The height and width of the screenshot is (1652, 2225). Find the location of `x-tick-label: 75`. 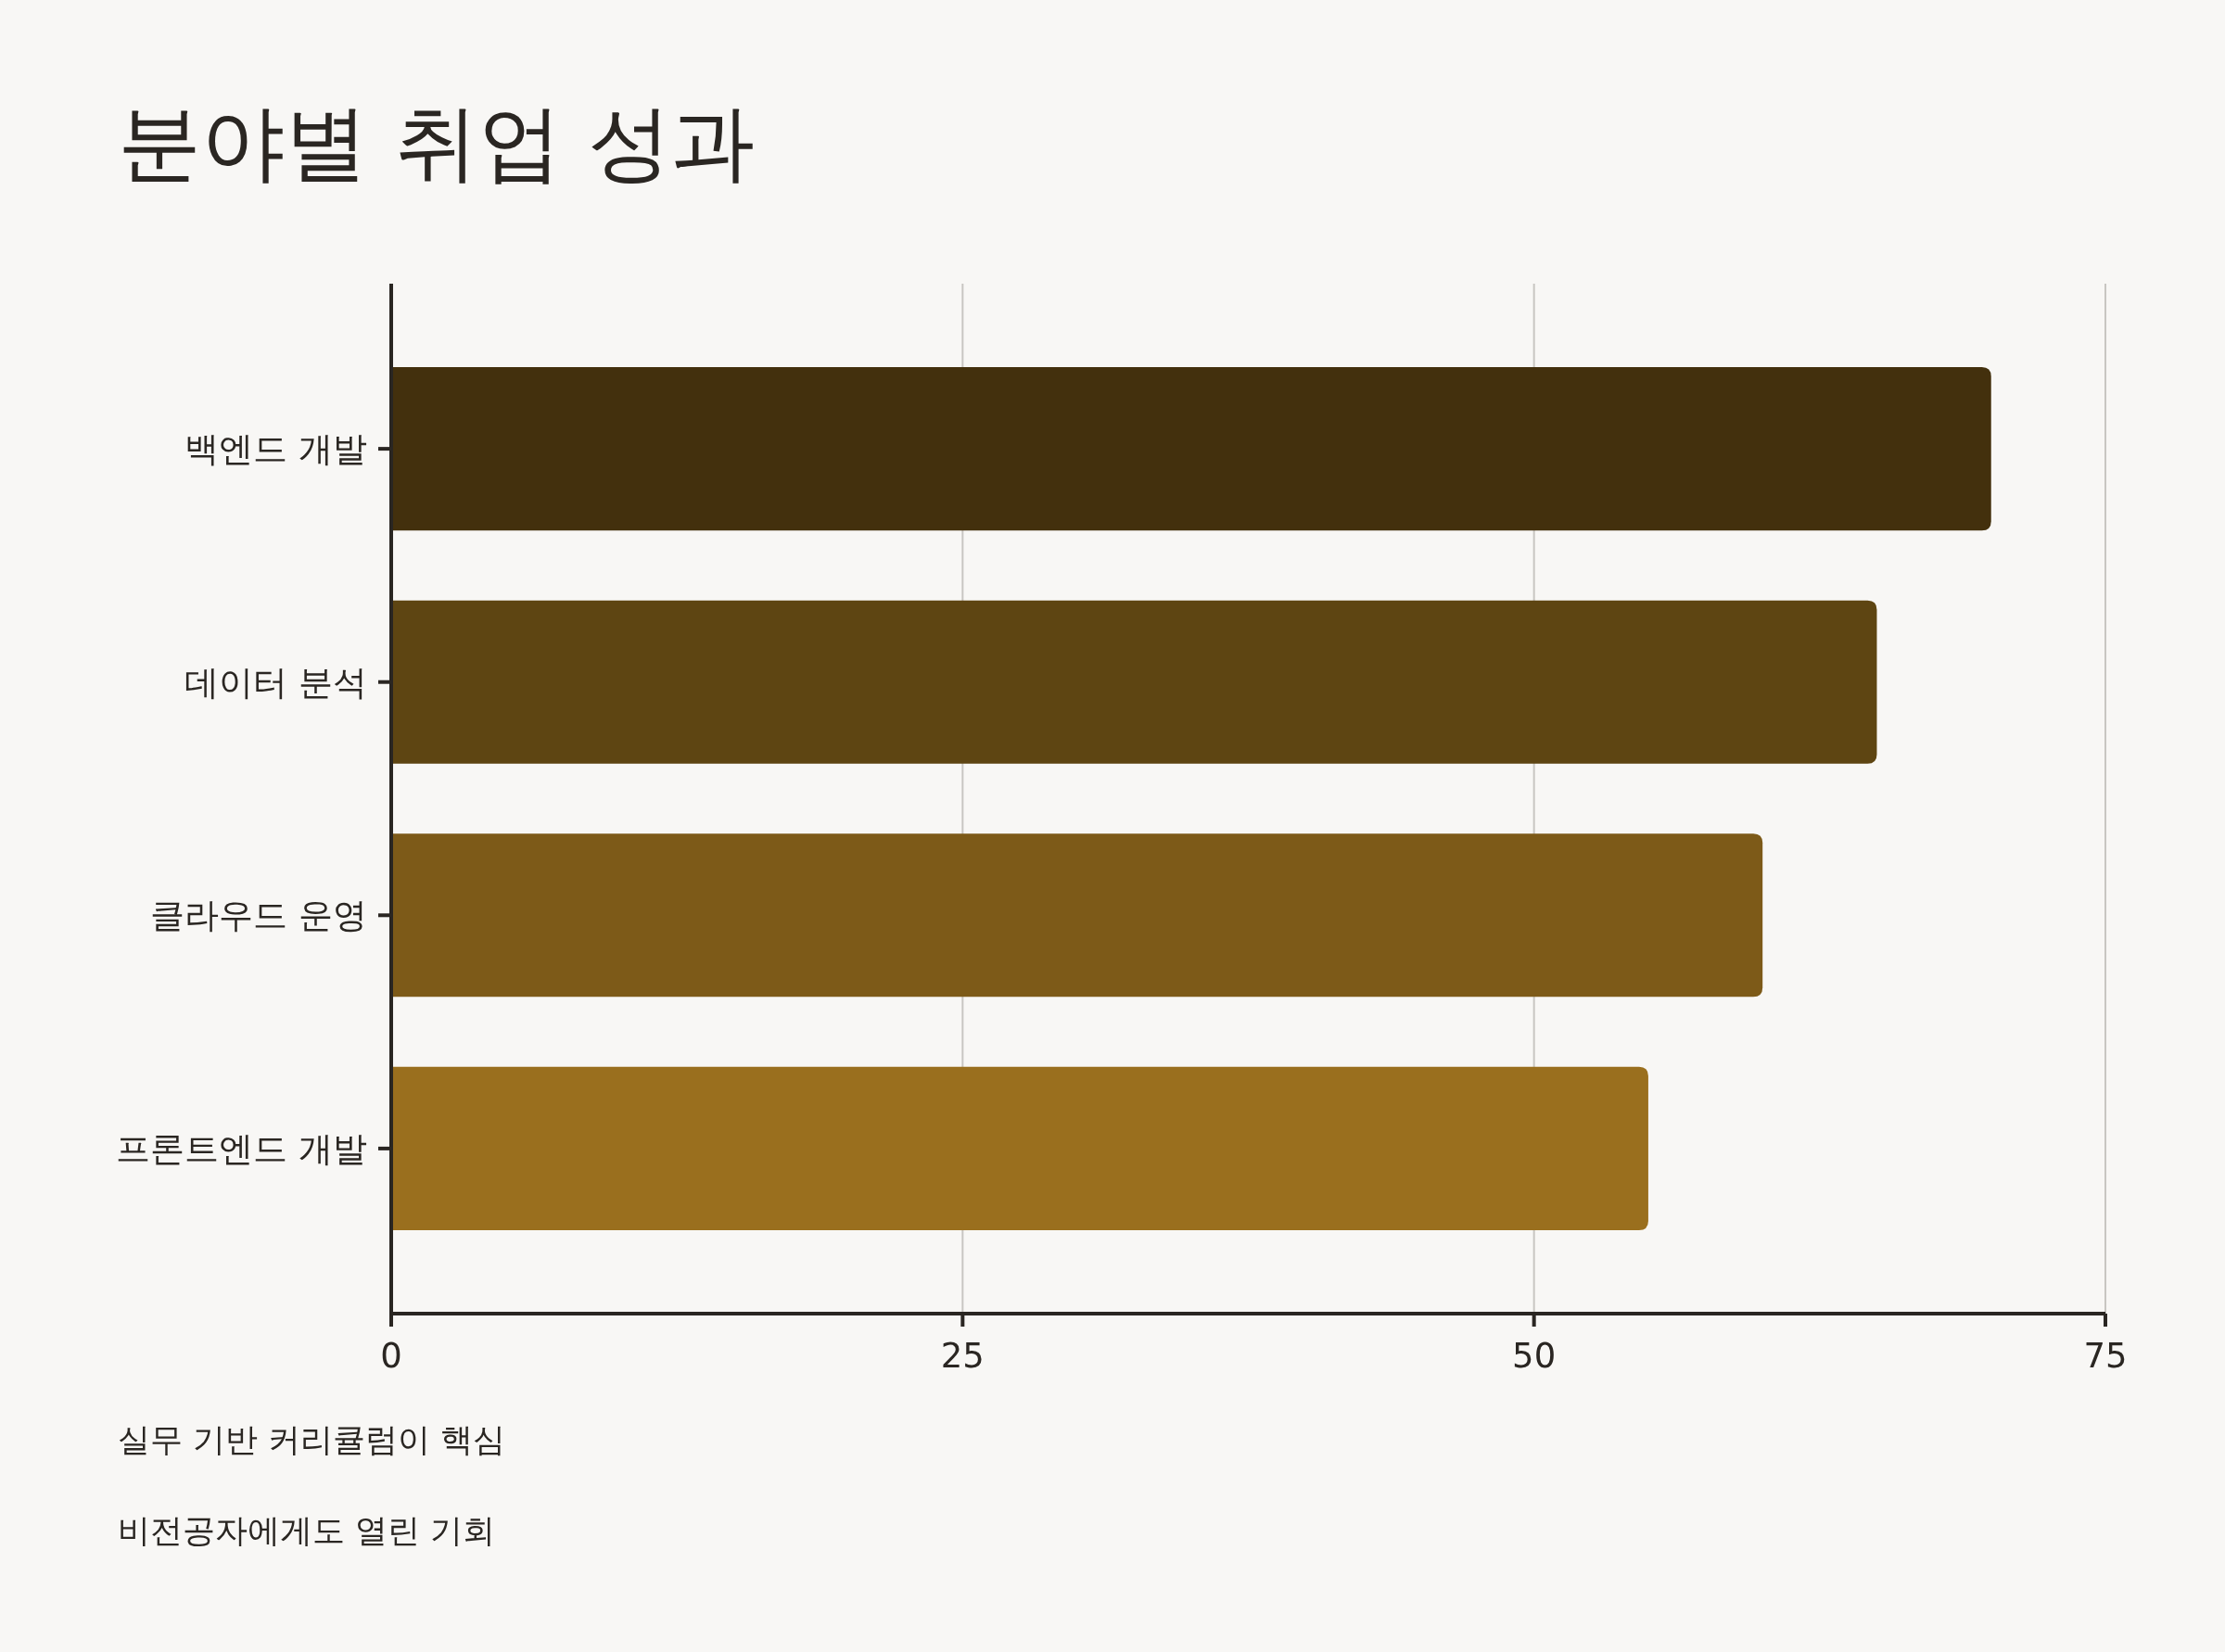

x-tick-label: 75 is located at coordinates (2105, 1356).